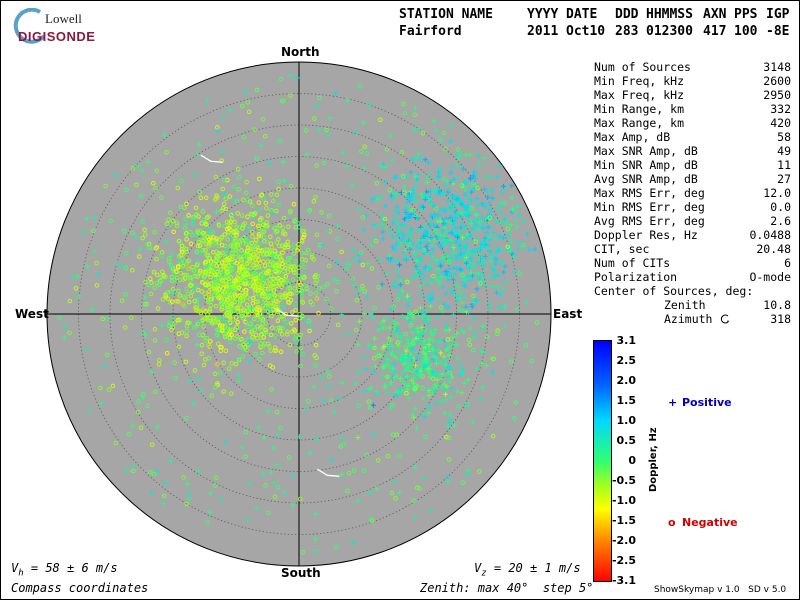 The image size is (800, 600). What do you see at coordinates (770, 277) in the screenshot?
I see `stat-value: O-mode` at bounding box center [770, 277].